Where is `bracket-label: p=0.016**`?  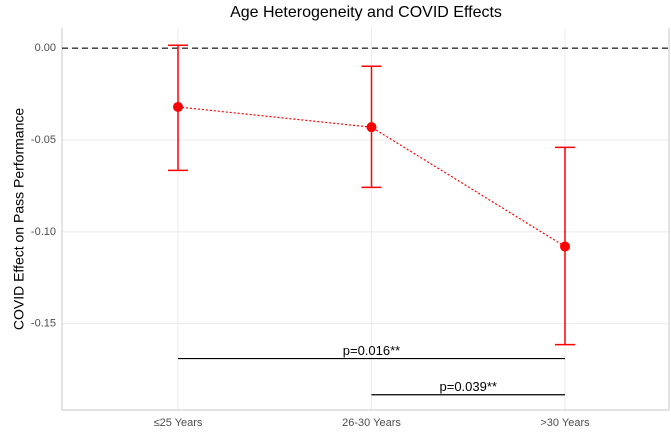 bracket-label: p=0.016** is located at coordinates (371, 350).